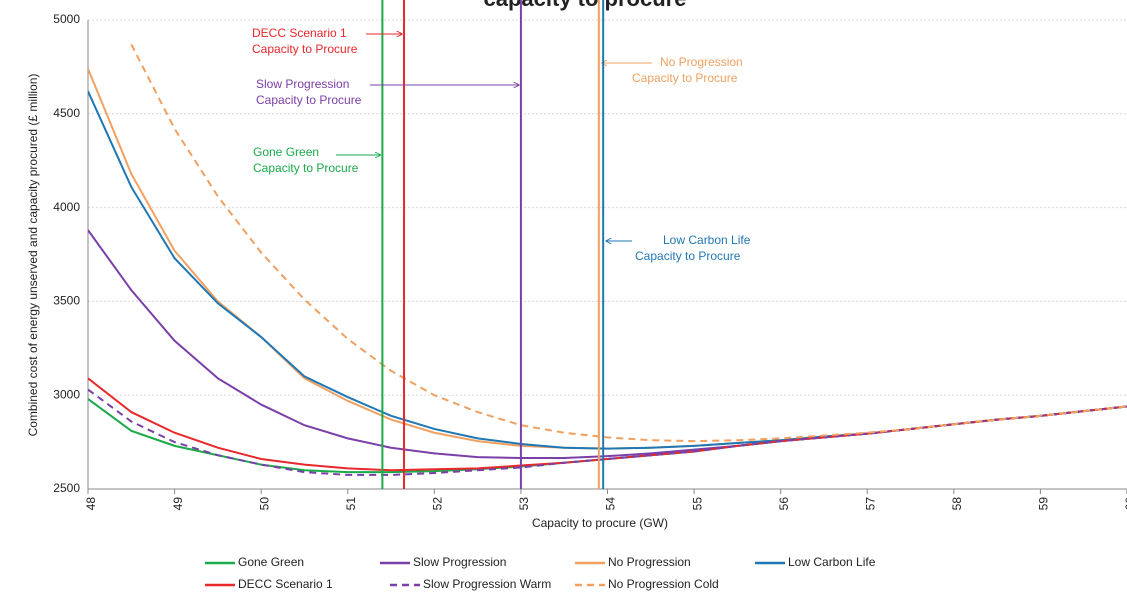  Describe the element at coordinates (91, 504) in the screenshot. I see `x-tick-label: 48` at that location.